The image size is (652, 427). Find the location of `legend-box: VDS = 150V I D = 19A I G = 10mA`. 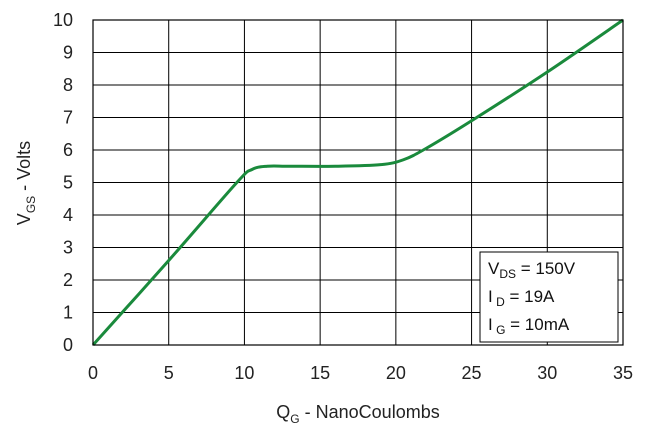

legend-box: VDS = 150V I D = 19A I G = 10mA is located at coordinates (549, 297).